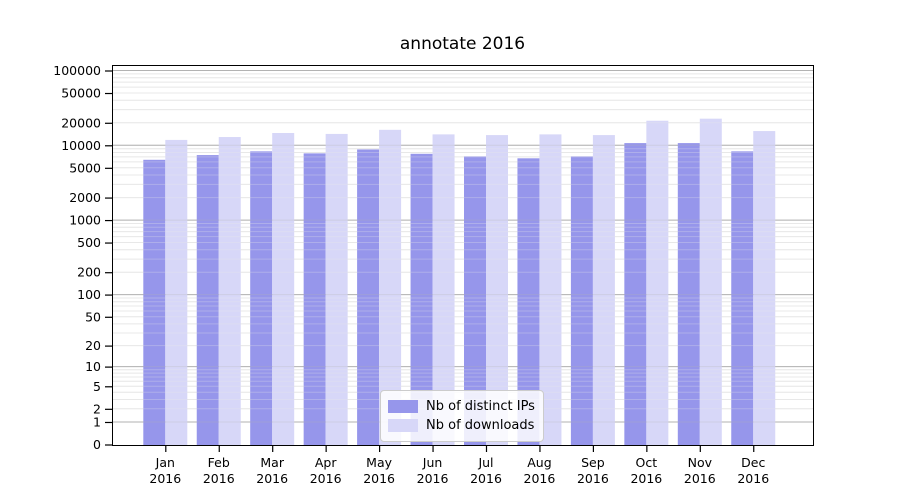  I want to click on y-tick-label: 100, so click(89, 294).